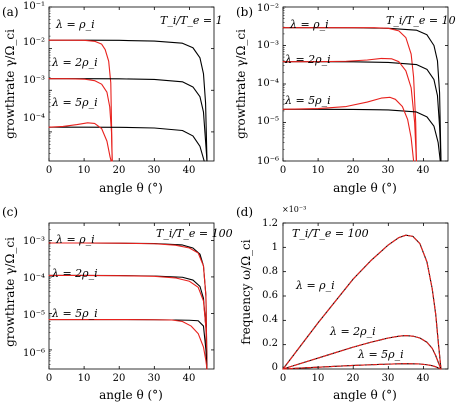 This screenshot has width=463, height=403. What do you see at coordinates (189, 170) in the screenshot?
I see `panel-a-xtick-label-4: 40` at bounding box center [189, 170].